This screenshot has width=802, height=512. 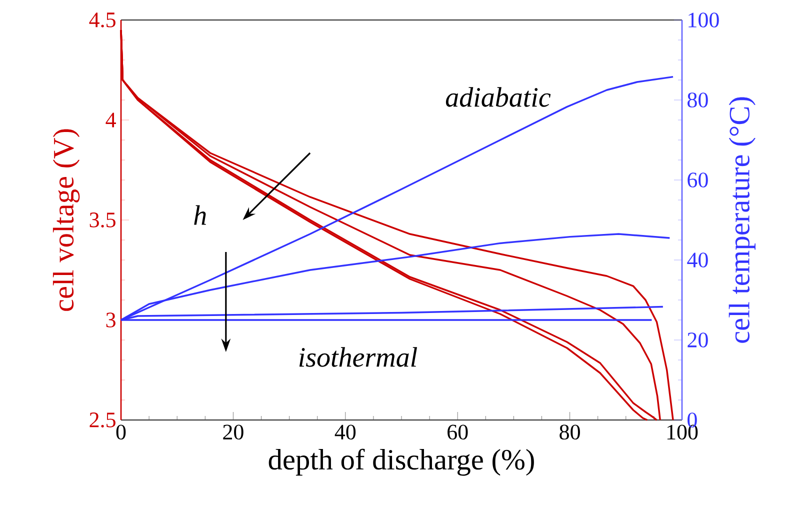 I want to click on y-tick-label: 2.5, so click(x=103, y=420).